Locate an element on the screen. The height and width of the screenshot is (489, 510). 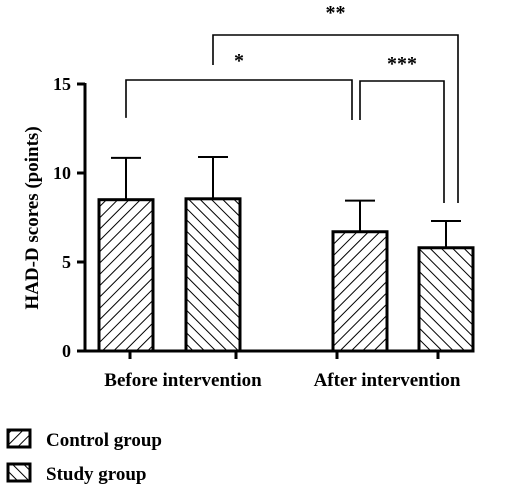
y-tick-label: 10 is located at coordinates (62, 173).